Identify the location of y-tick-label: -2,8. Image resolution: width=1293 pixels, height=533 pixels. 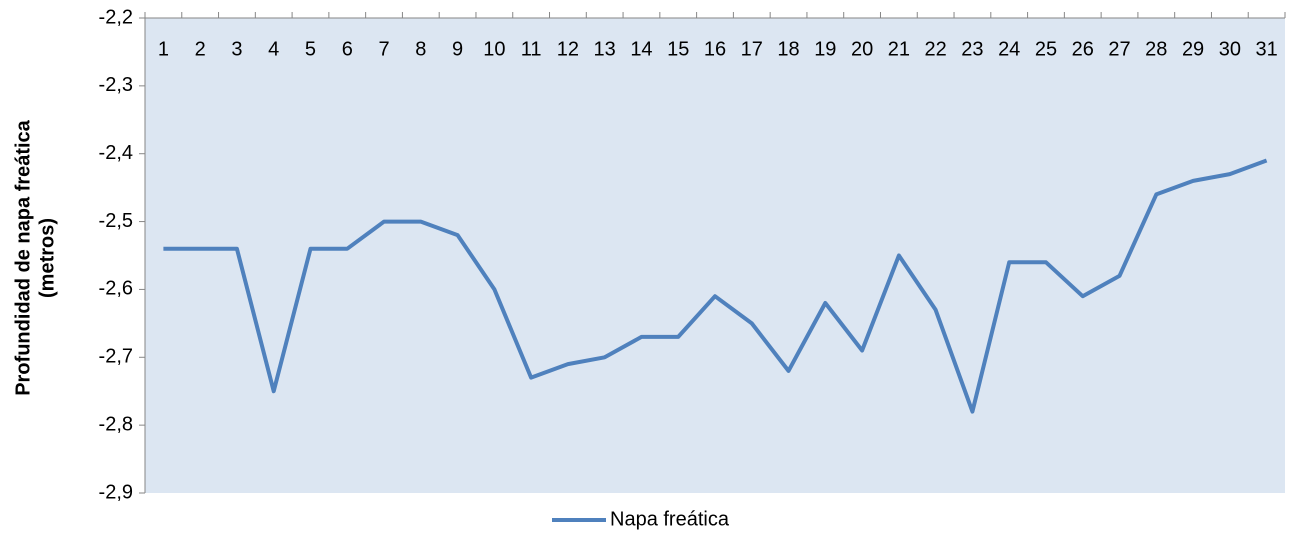
(116, 424).